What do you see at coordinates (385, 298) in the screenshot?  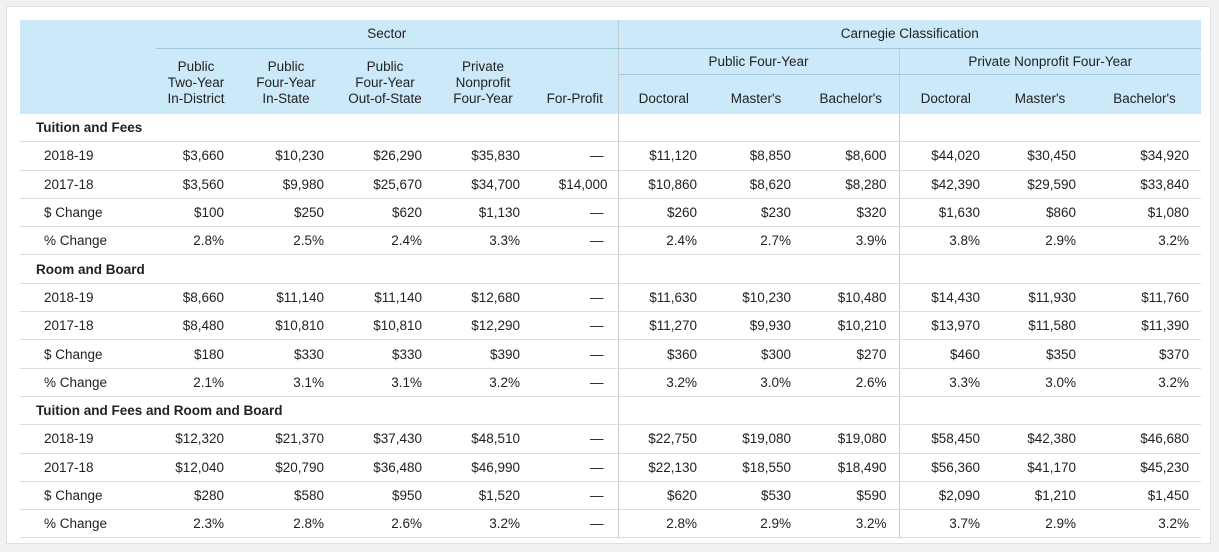 I see `table-cell: $11,140` at bounding box center [385, 298].